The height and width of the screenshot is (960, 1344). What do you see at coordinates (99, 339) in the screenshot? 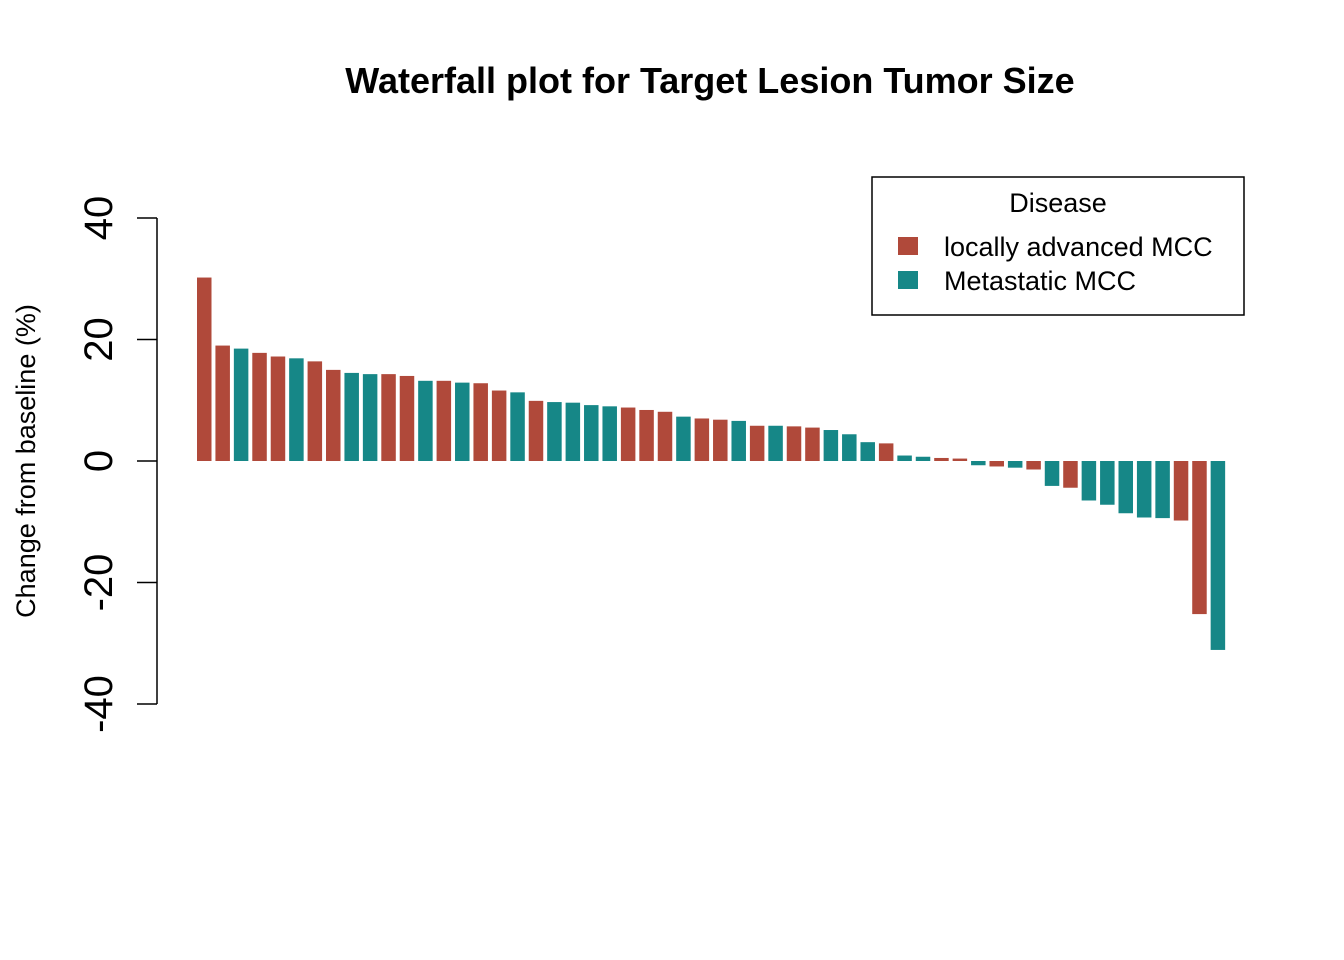
I see `y-tick-label: 20` at bounding box center [99, 339].